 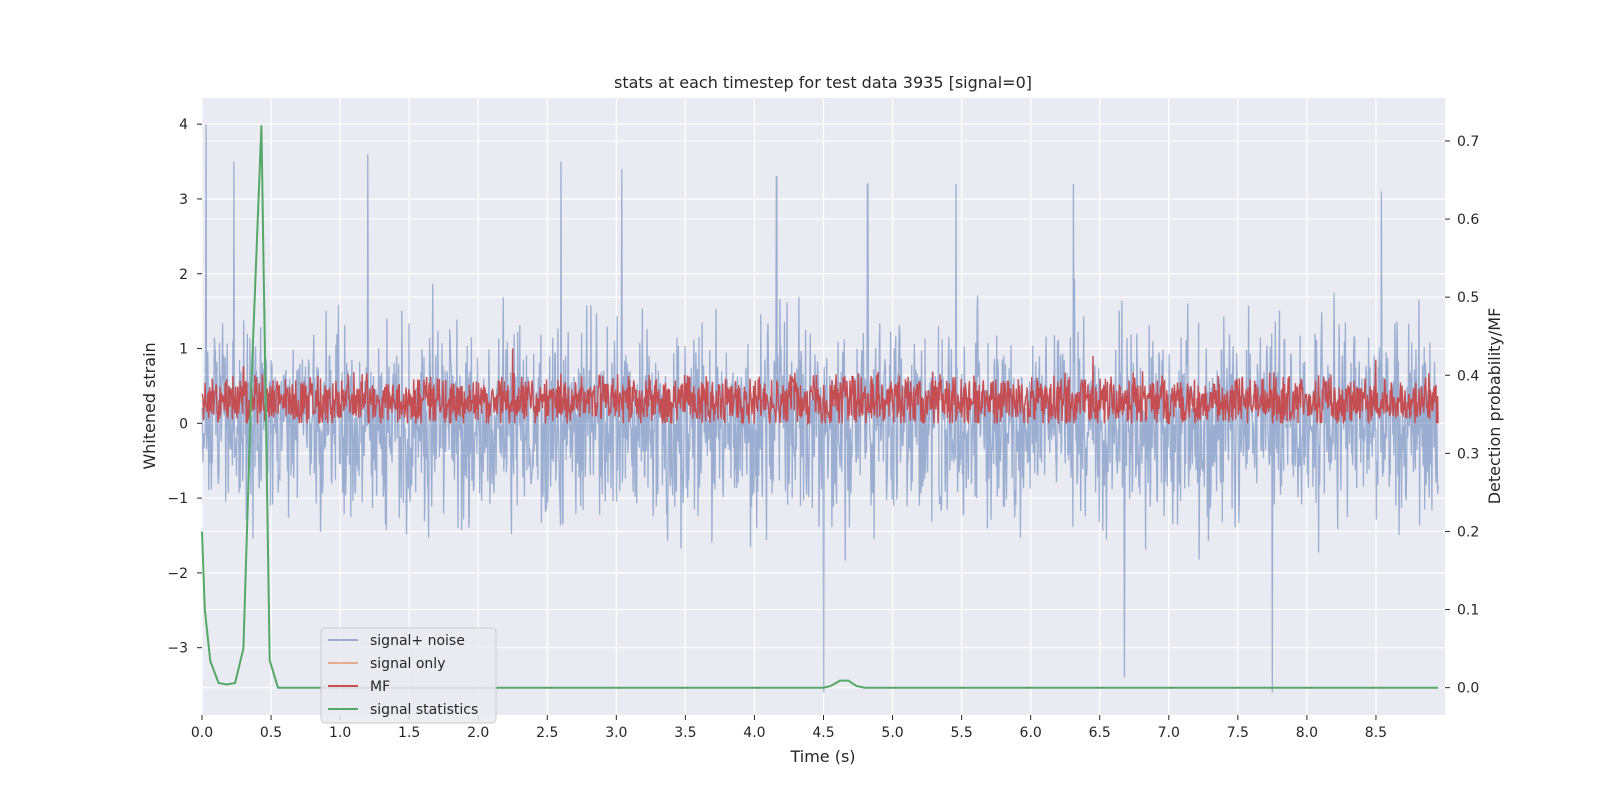 I want to click on y2-tick-label: 0.1, so click(x=1468, y=611).